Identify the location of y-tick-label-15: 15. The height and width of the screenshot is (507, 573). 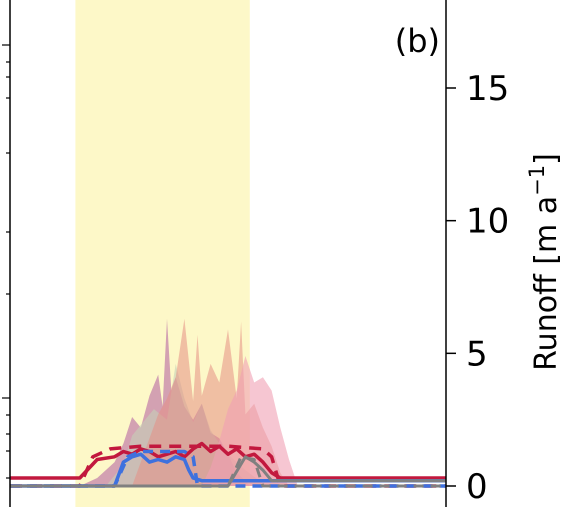
(487, 89).